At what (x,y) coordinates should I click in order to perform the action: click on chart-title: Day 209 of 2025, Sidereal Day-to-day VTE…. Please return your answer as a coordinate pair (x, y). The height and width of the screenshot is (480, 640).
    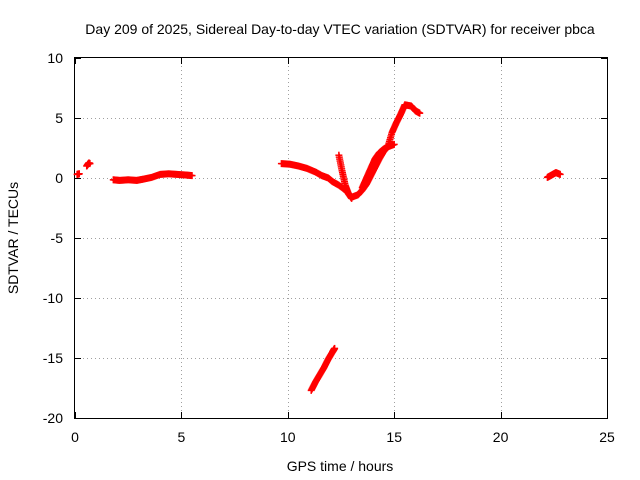
    Looking at the image, I should click on (340, 29).